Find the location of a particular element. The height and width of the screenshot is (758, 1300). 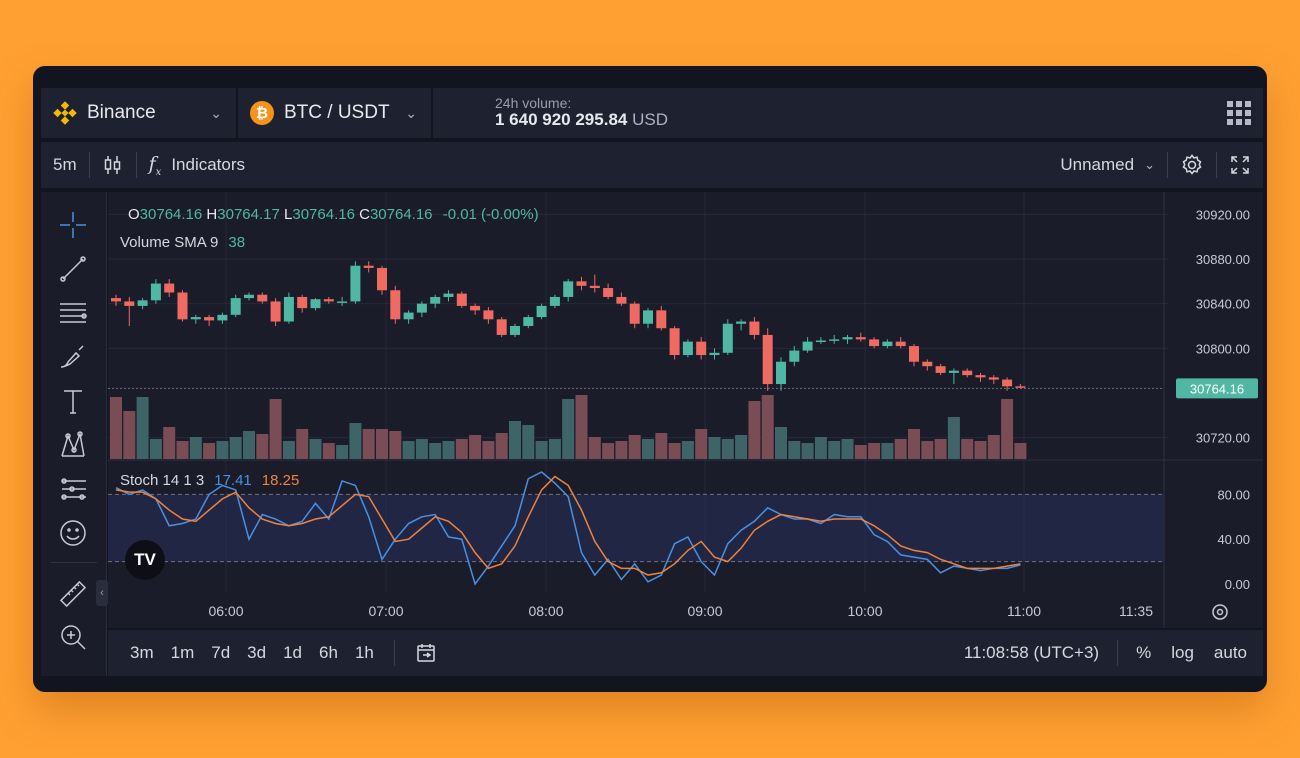

range-button-3m: 3m is located at coordinates (142, 652).